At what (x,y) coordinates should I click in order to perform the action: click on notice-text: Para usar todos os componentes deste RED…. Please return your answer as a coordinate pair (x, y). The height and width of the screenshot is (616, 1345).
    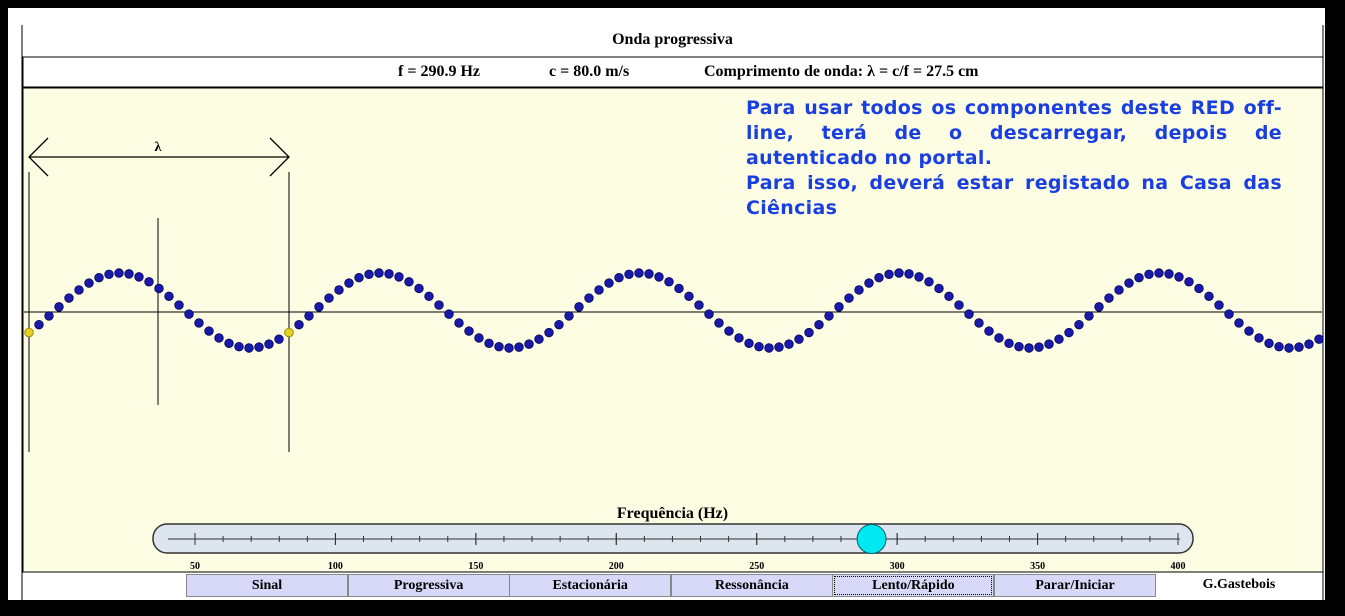
    Looking at the image, I should click on (1014, 133).